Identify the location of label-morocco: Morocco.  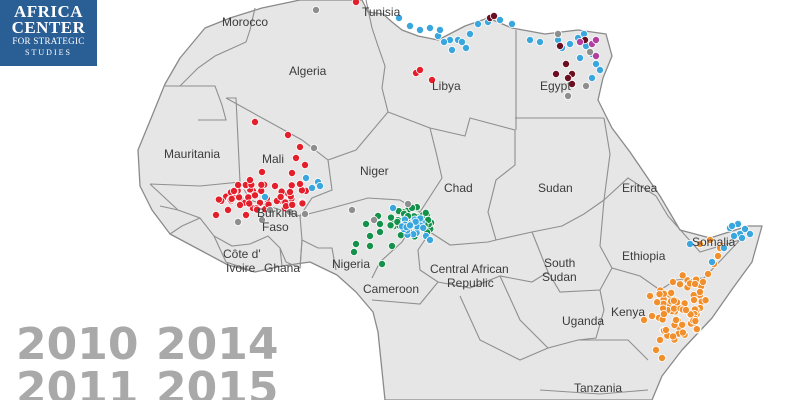
(245, 22).